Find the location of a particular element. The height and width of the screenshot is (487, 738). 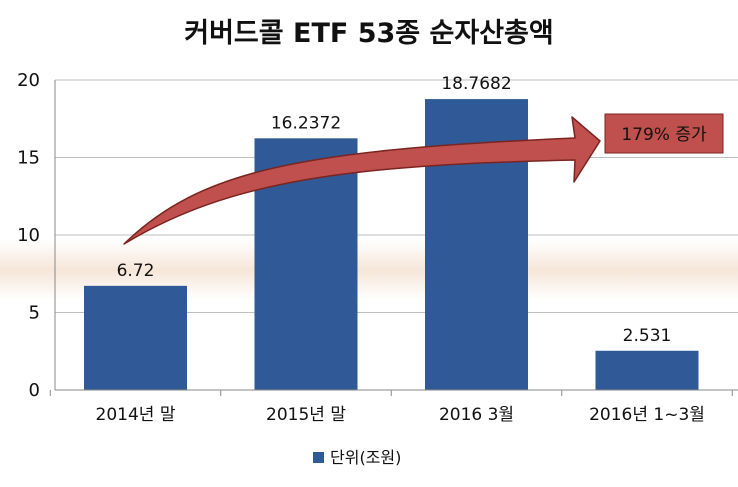

y-tick-label: 20 is located at coordinates (28, 80).